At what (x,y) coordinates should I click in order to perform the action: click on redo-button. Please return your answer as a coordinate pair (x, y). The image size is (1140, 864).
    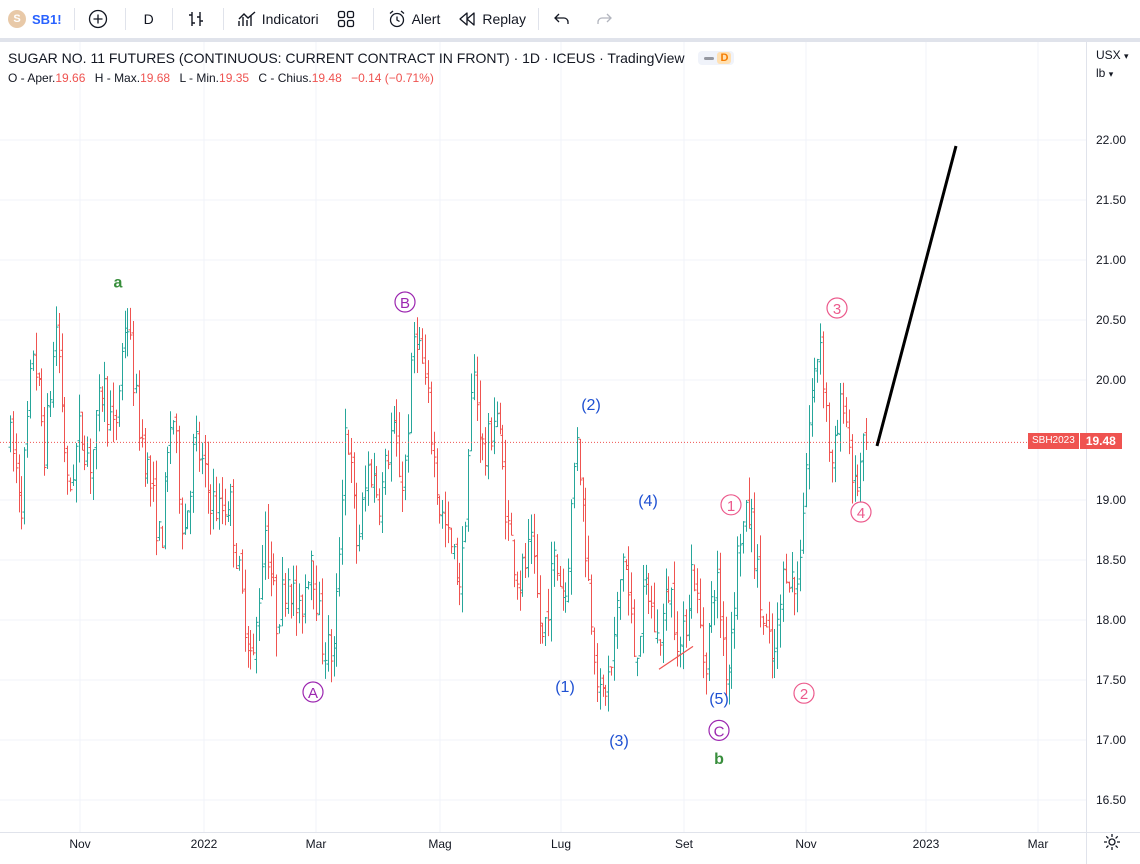
    Looking at the image, I should click on (606, 19).